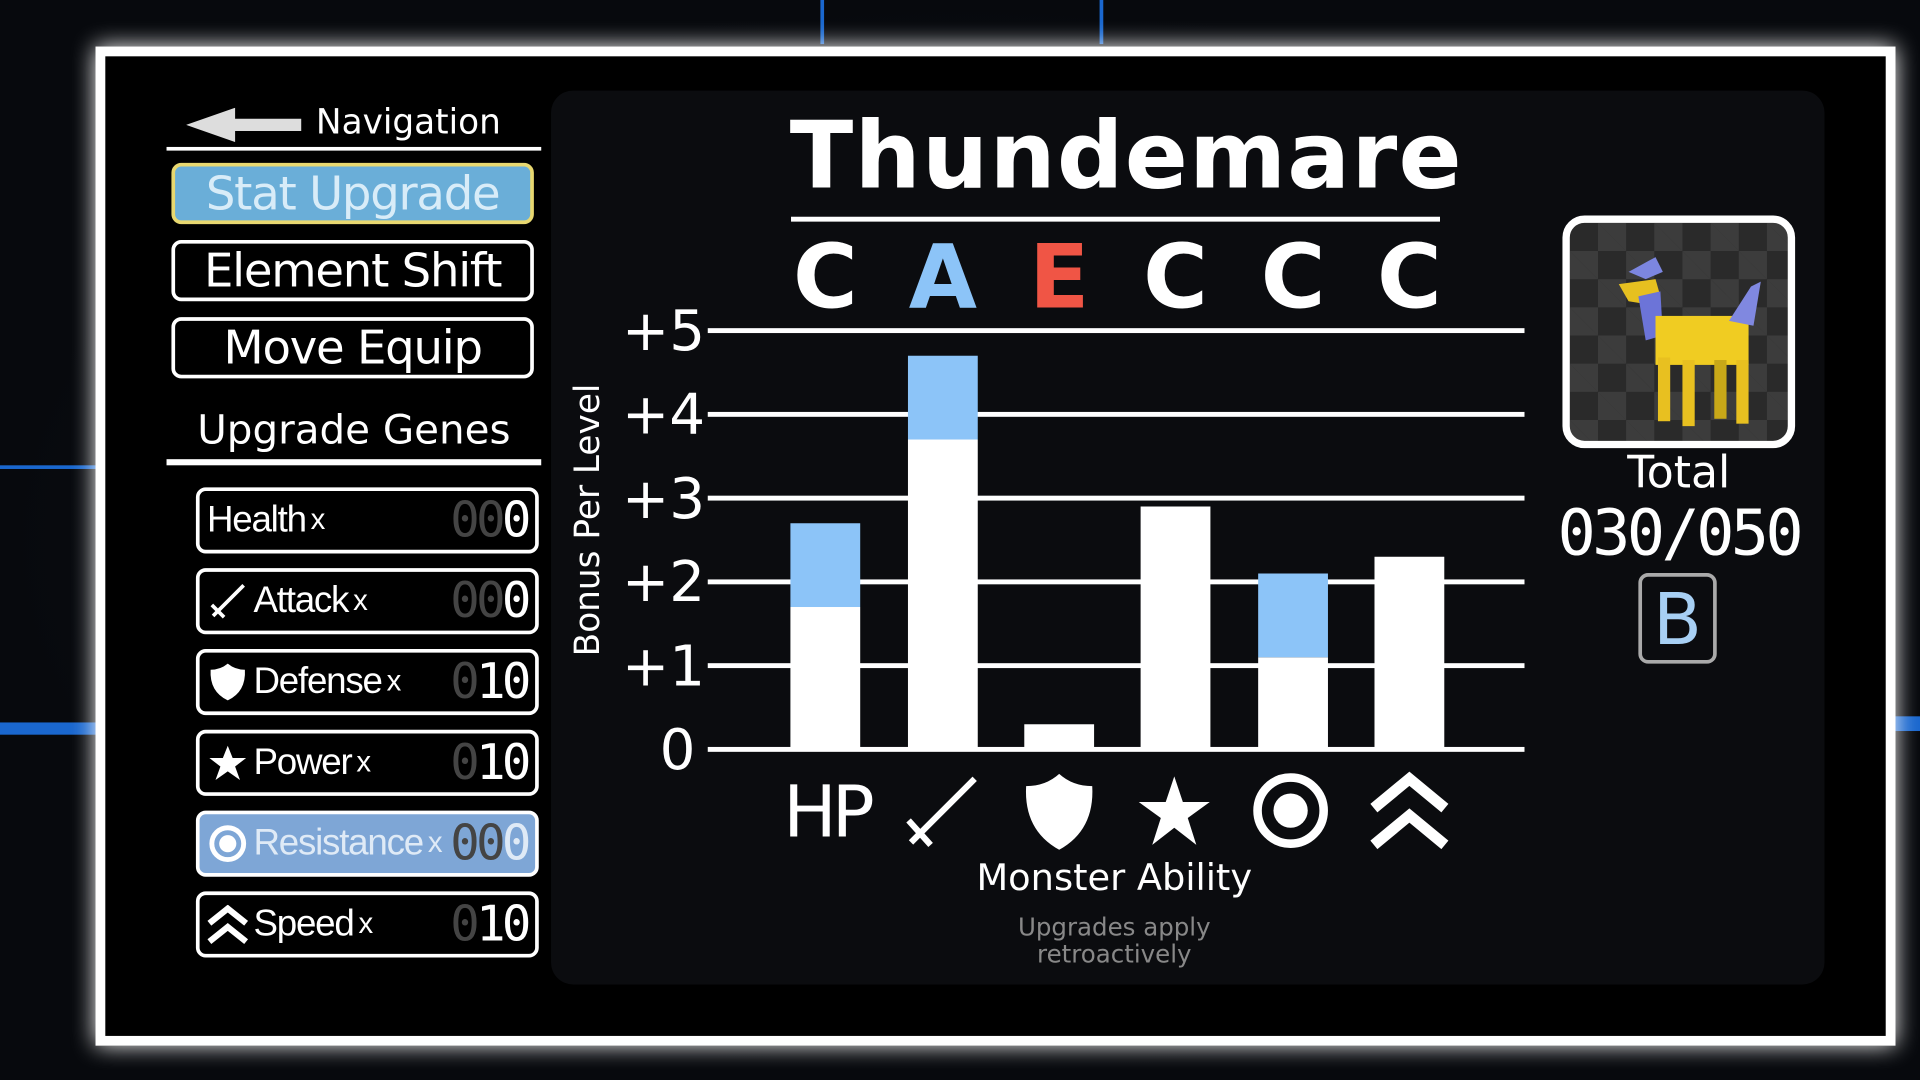 Image resolution: width=1920 pixels, height=1080 pixels. What do you see at coordinates (408, 122) in the screenshot?
I see `navigation-title: Navigation` at bounding box center [408, 122].